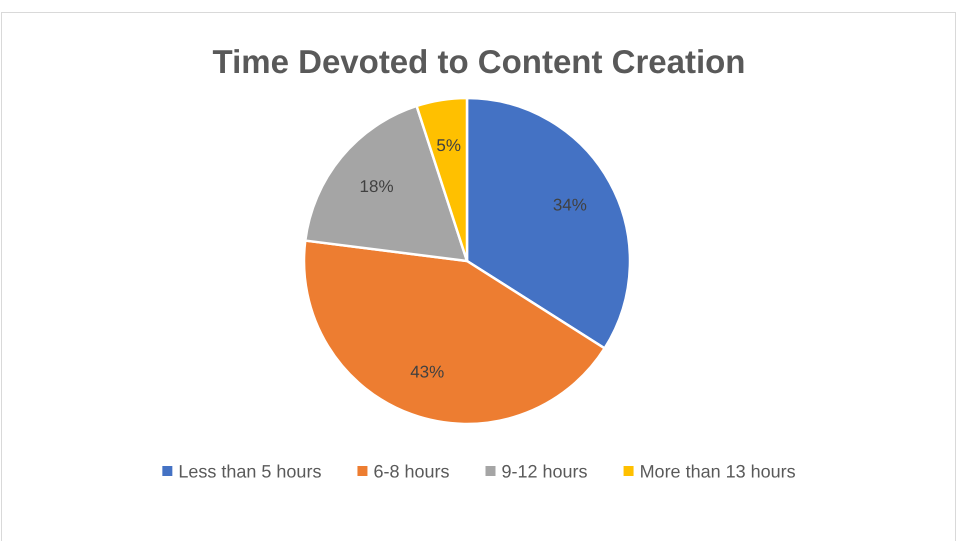 The height and width of the screenshot is (541, 958). I want to click on data-label: 5%, so click(448, 146).